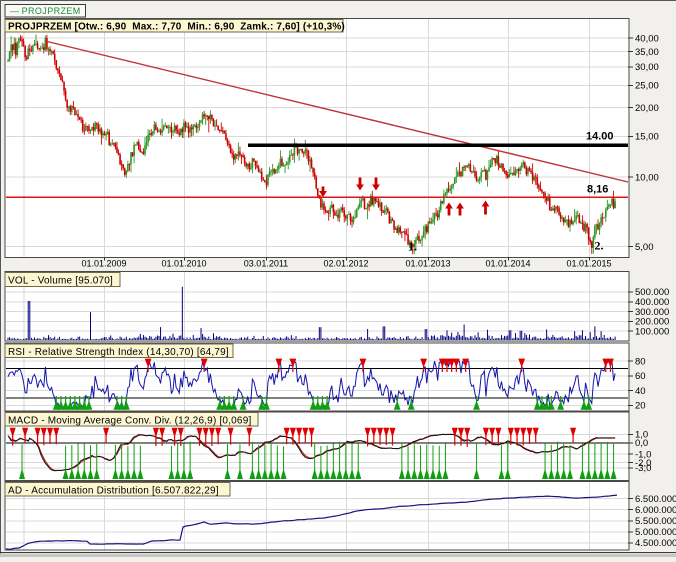 This screenshot has height=562, width=676. I want to click on svg-text: 300.000, so click(652, 312).